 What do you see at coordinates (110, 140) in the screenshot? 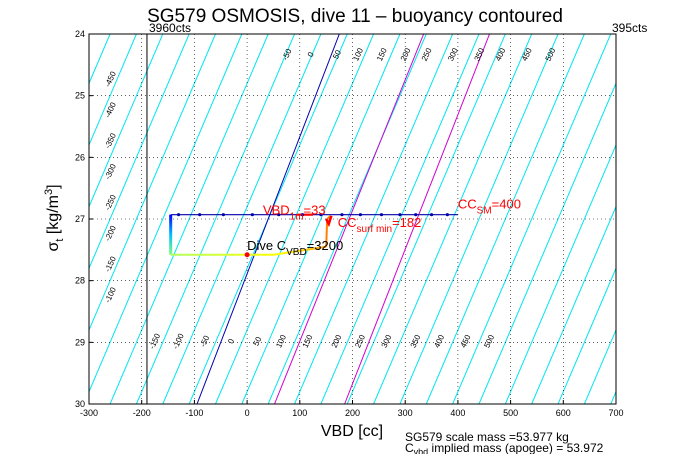
I see `contour-top-label: -350` at bounding box center [110, 140].